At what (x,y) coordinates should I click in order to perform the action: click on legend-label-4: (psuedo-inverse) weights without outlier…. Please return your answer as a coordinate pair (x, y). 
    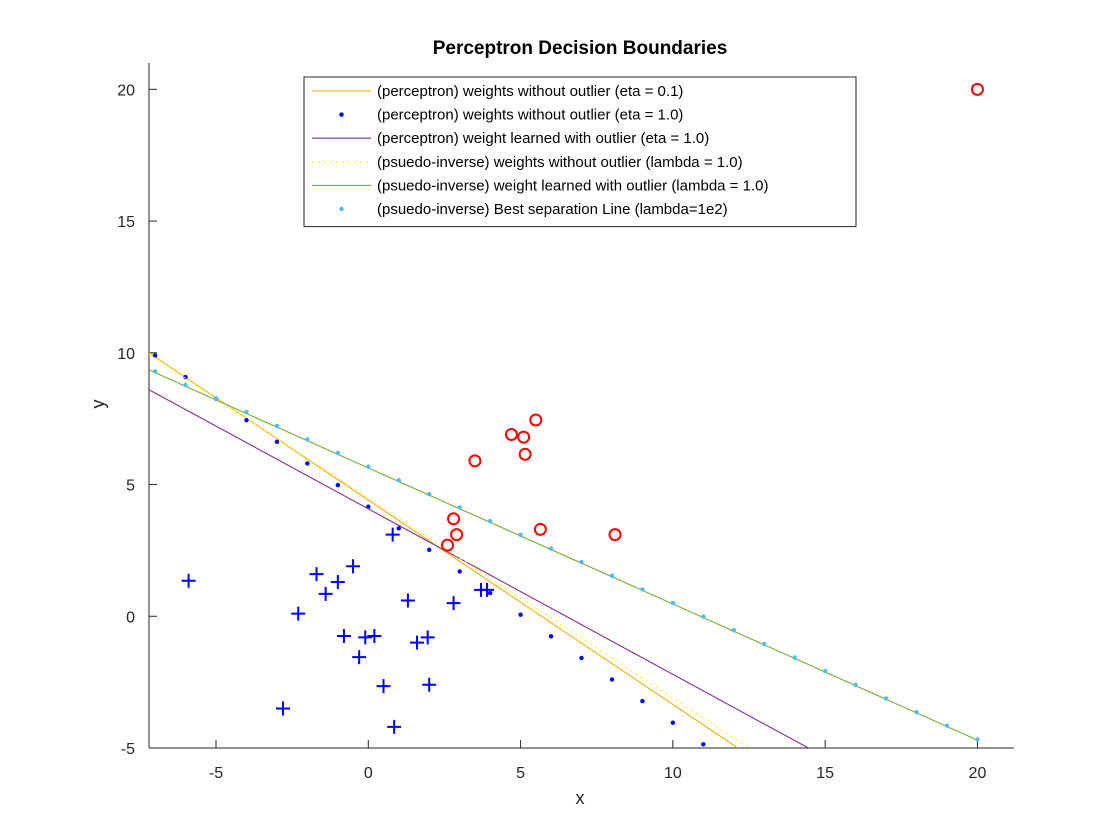
    Looking at the image, I should click on (560, 162).